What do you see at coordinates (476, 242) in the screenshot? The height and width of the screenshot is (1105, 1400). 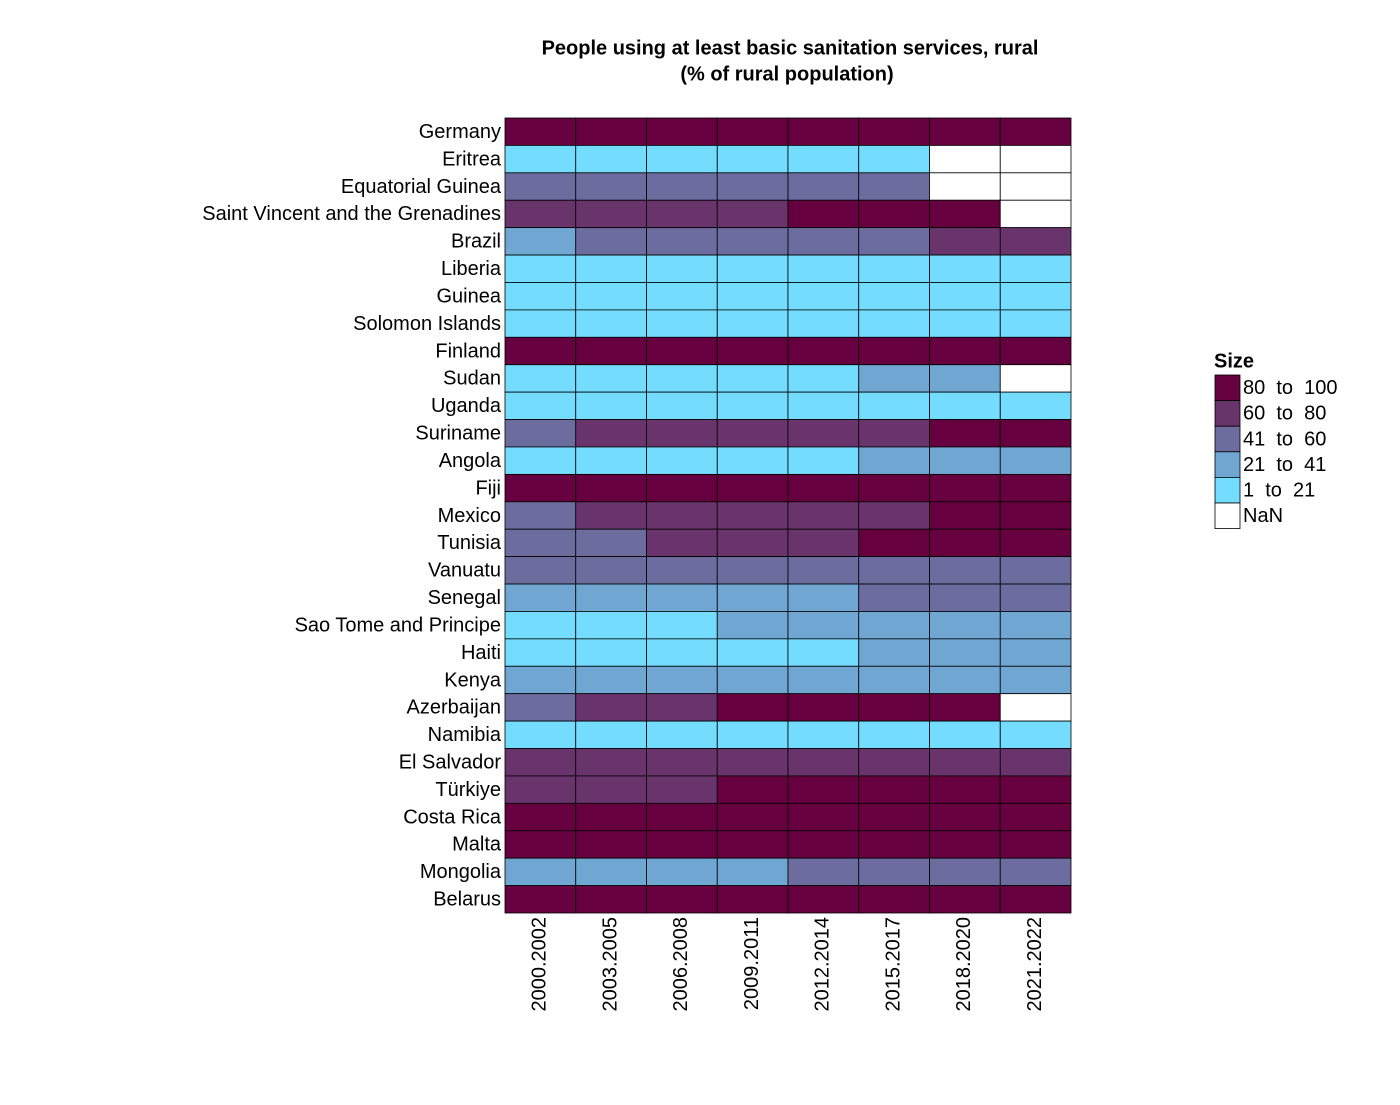 I see `y-tick-label: Brazil` at bounding box center [476, 242].